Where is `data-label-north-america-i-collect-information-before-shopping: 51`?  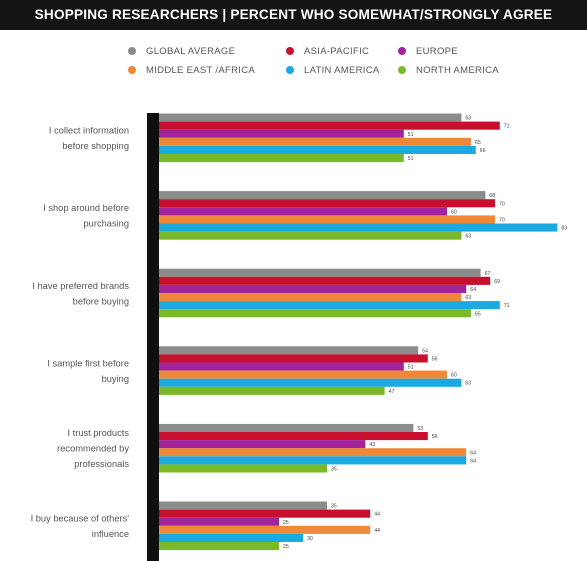 data-label-north-america-i-collect-information-before-shopping: 51 is located at coordinates (411, 159).